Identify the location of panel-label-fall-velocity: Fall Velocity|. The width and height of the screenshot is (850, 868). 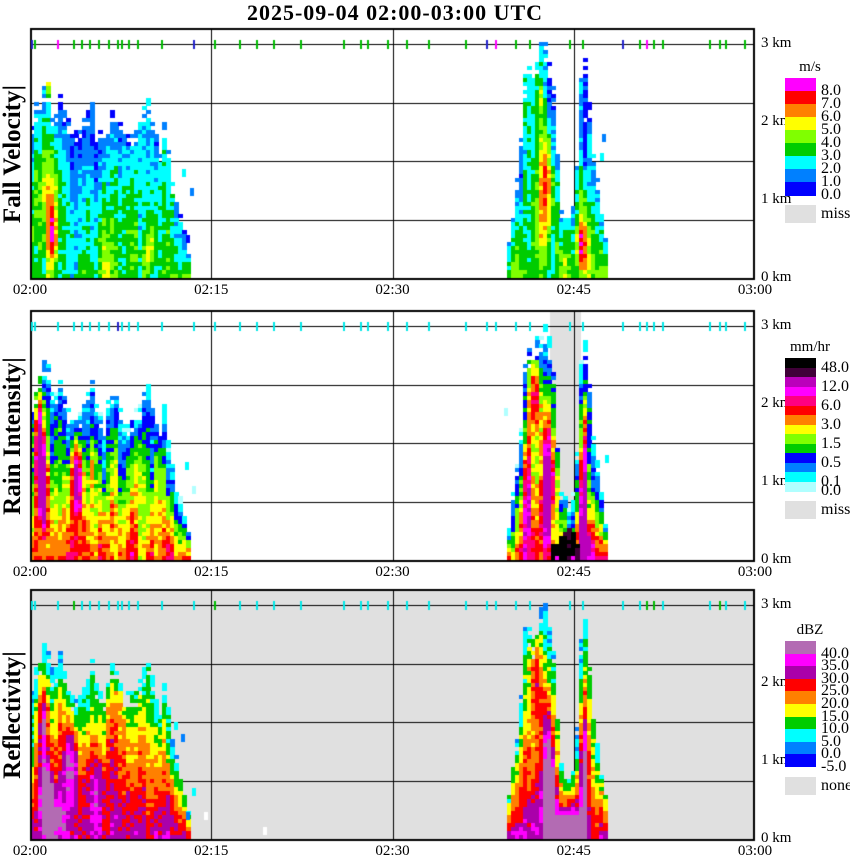
(13, 154).